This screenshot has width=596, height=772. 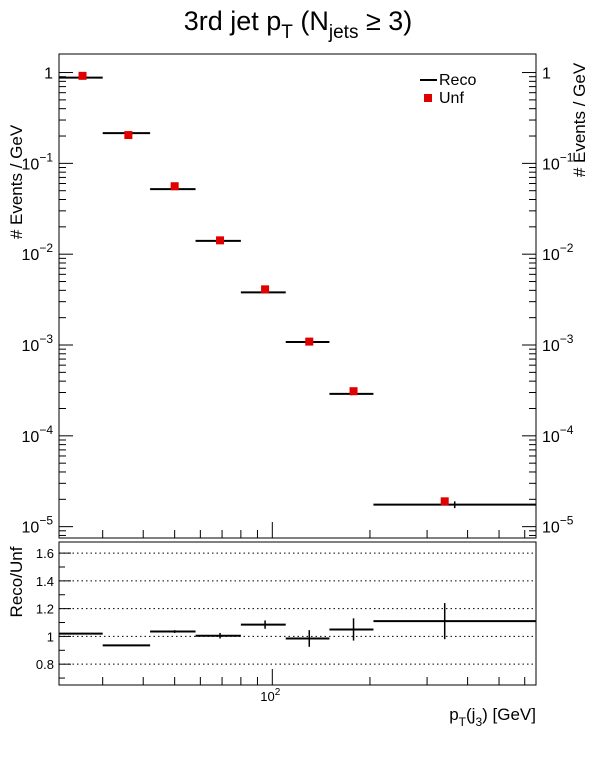 I want to click on ratio-y-tick-label: 0.8, so click(x=45, y=664).